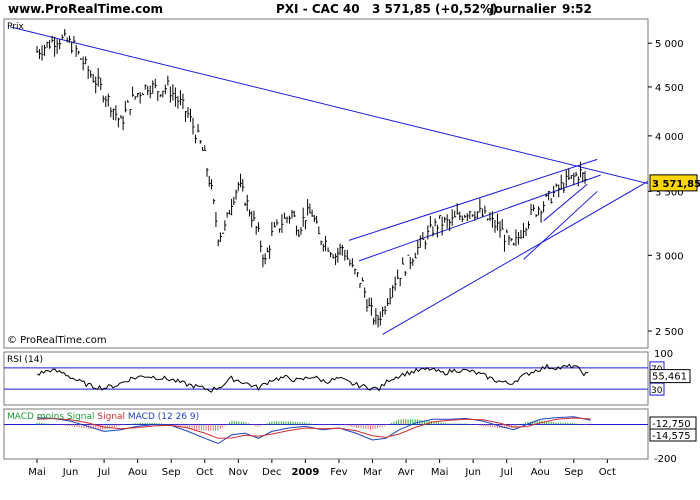  I want to click on price-tick-label: 3 000, so click(669, 256).